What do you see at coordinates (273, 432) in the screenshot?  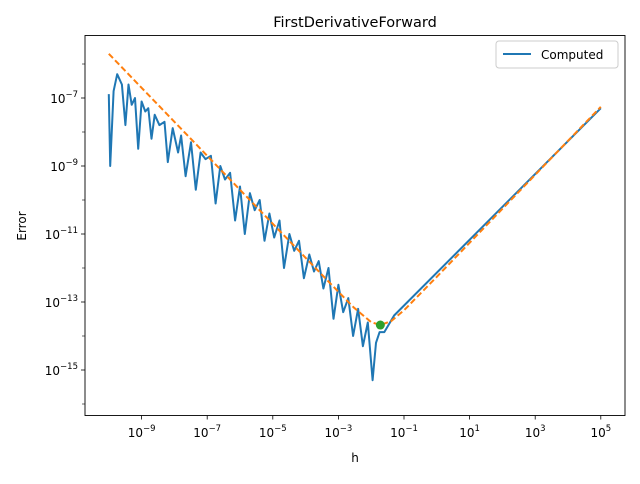 I see `x-tick-label: 10⁻⁵` at bounding box center [273, 432].